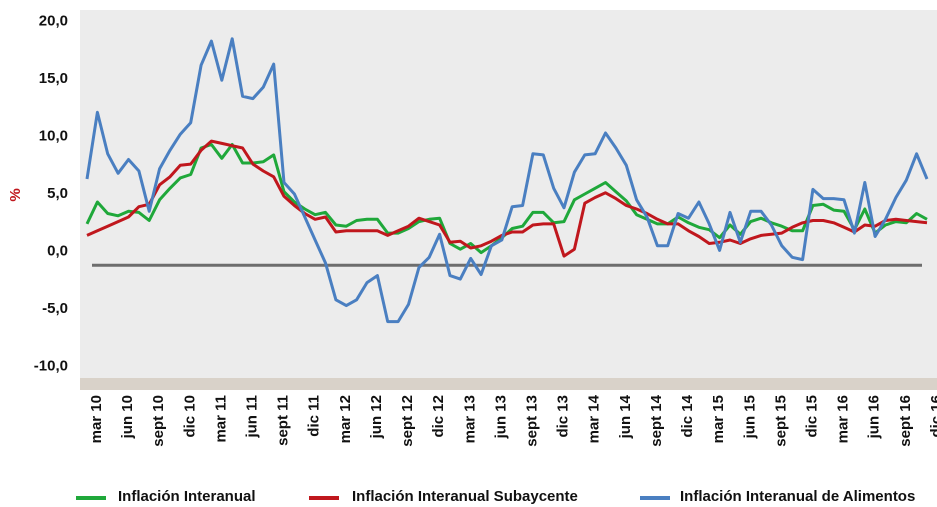 This screenshot has width=937, height=507. Describe the element at coordinates (780, 421) in the screenshot. I see `x-tick-label: sept 15` at that location.